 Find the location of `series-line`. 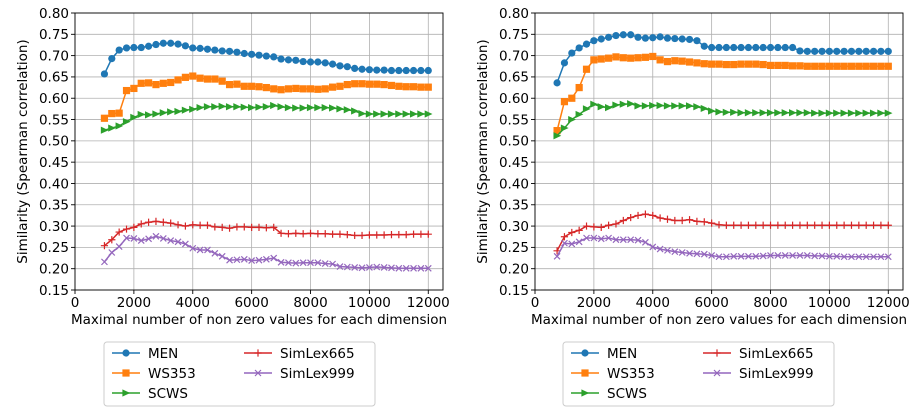

series-line is located at coordinates (266, 117).